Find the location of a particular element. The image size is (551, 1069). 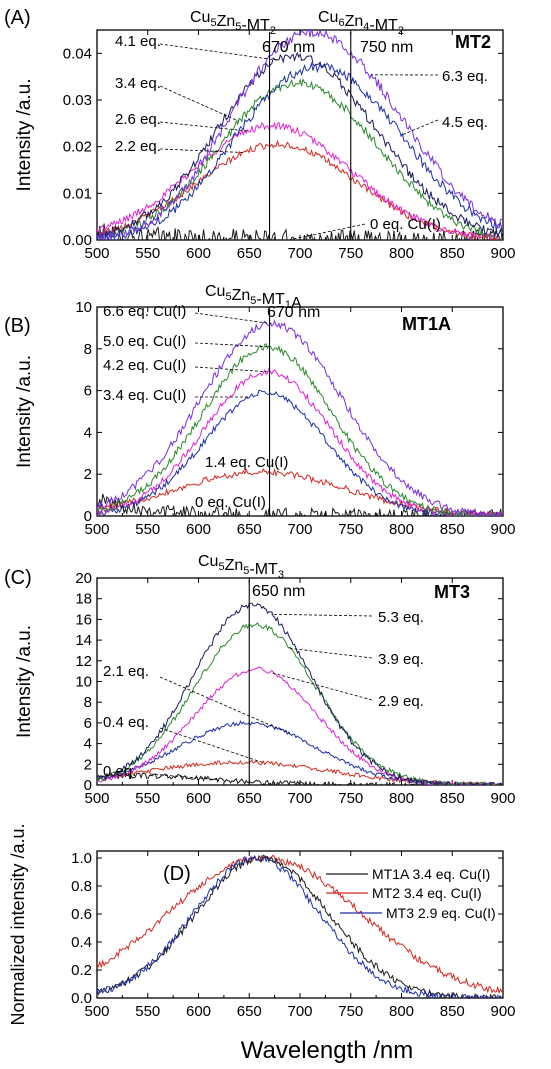

series-annotation: 2.1 eq. is located at coordinates (126, 671).